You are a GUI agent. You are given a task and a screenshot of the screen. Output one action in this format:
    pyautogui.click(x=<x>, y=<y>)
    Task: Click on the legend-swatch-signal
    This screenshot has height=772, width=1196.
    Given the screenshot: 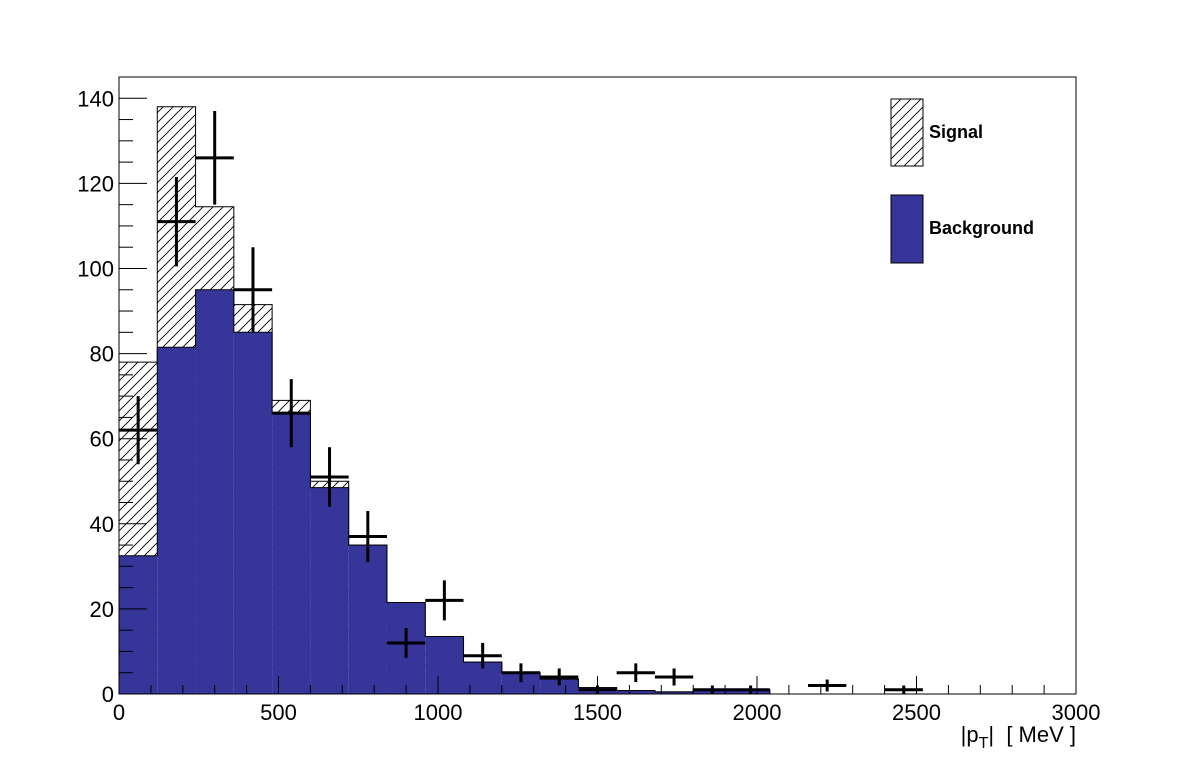 What is the action you would take?
    pyautogui.click(x=907, y=132)
    